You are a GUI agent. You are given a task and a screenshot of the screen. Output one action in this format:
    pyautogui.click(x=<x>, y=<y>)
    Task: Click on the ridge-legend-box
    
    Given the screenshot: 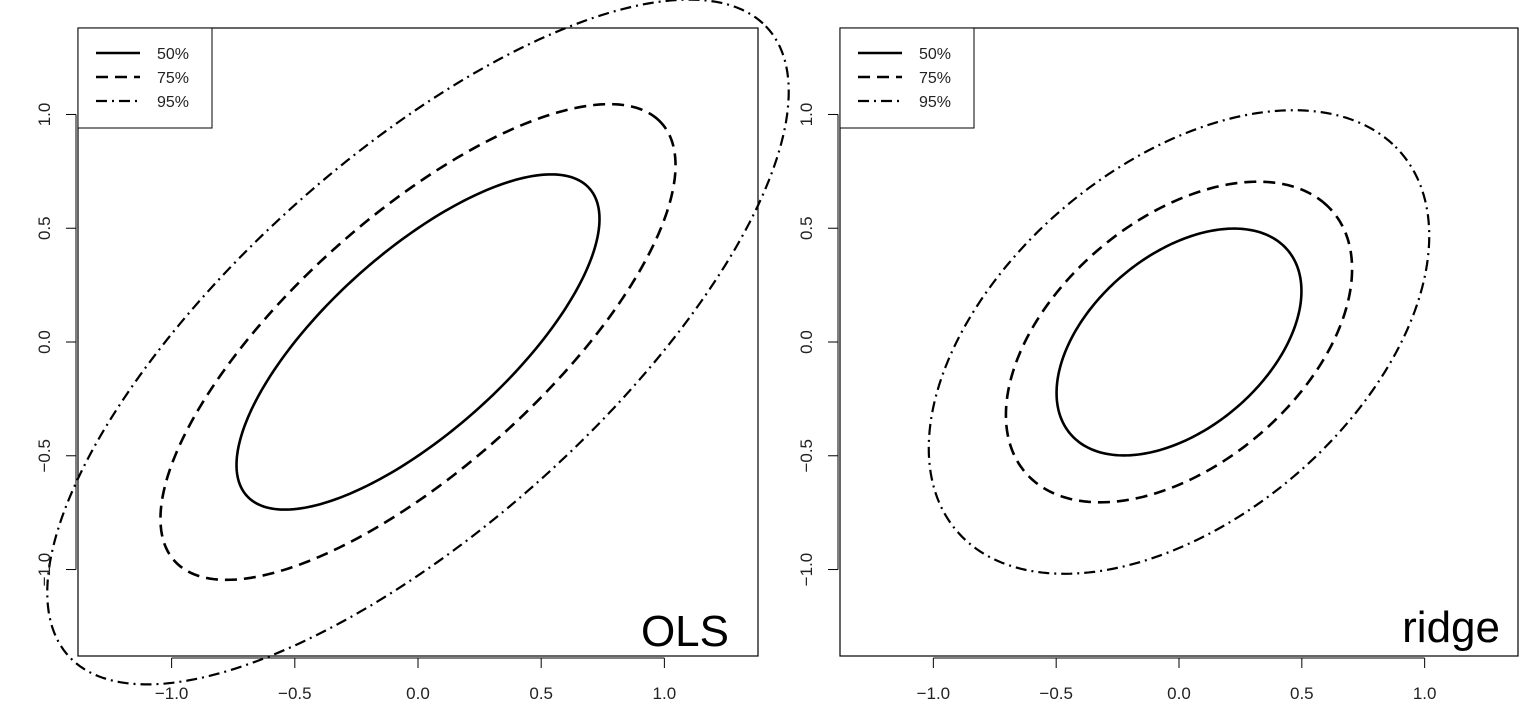 What is the action you would take?
    pyautogui.click(x=907, y=78)
    